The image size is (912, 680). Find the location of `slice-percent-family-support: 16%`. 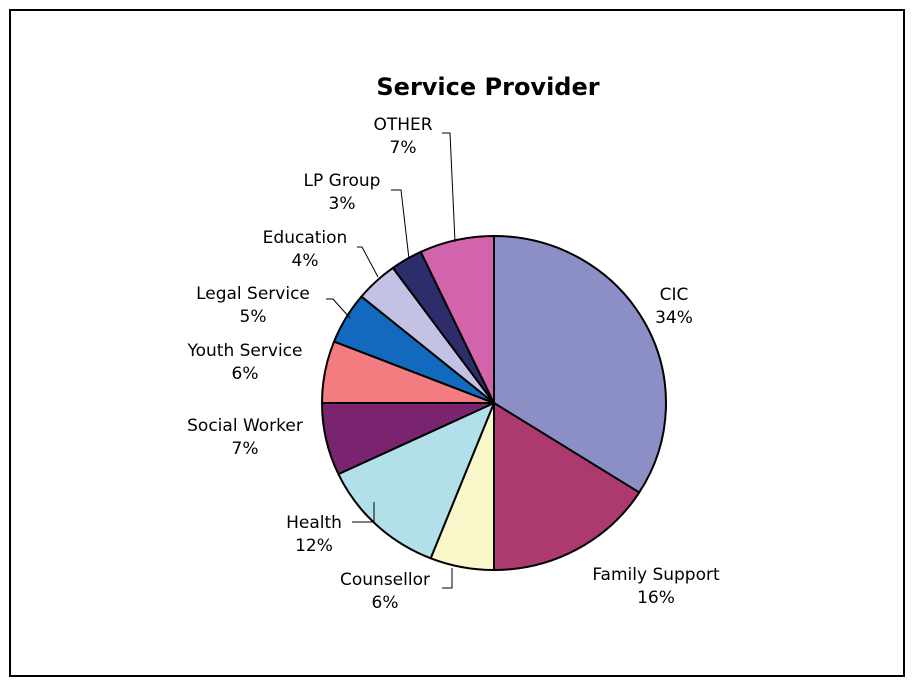

slice-percent-family-support: 16% is located at coordinates (656, 598).